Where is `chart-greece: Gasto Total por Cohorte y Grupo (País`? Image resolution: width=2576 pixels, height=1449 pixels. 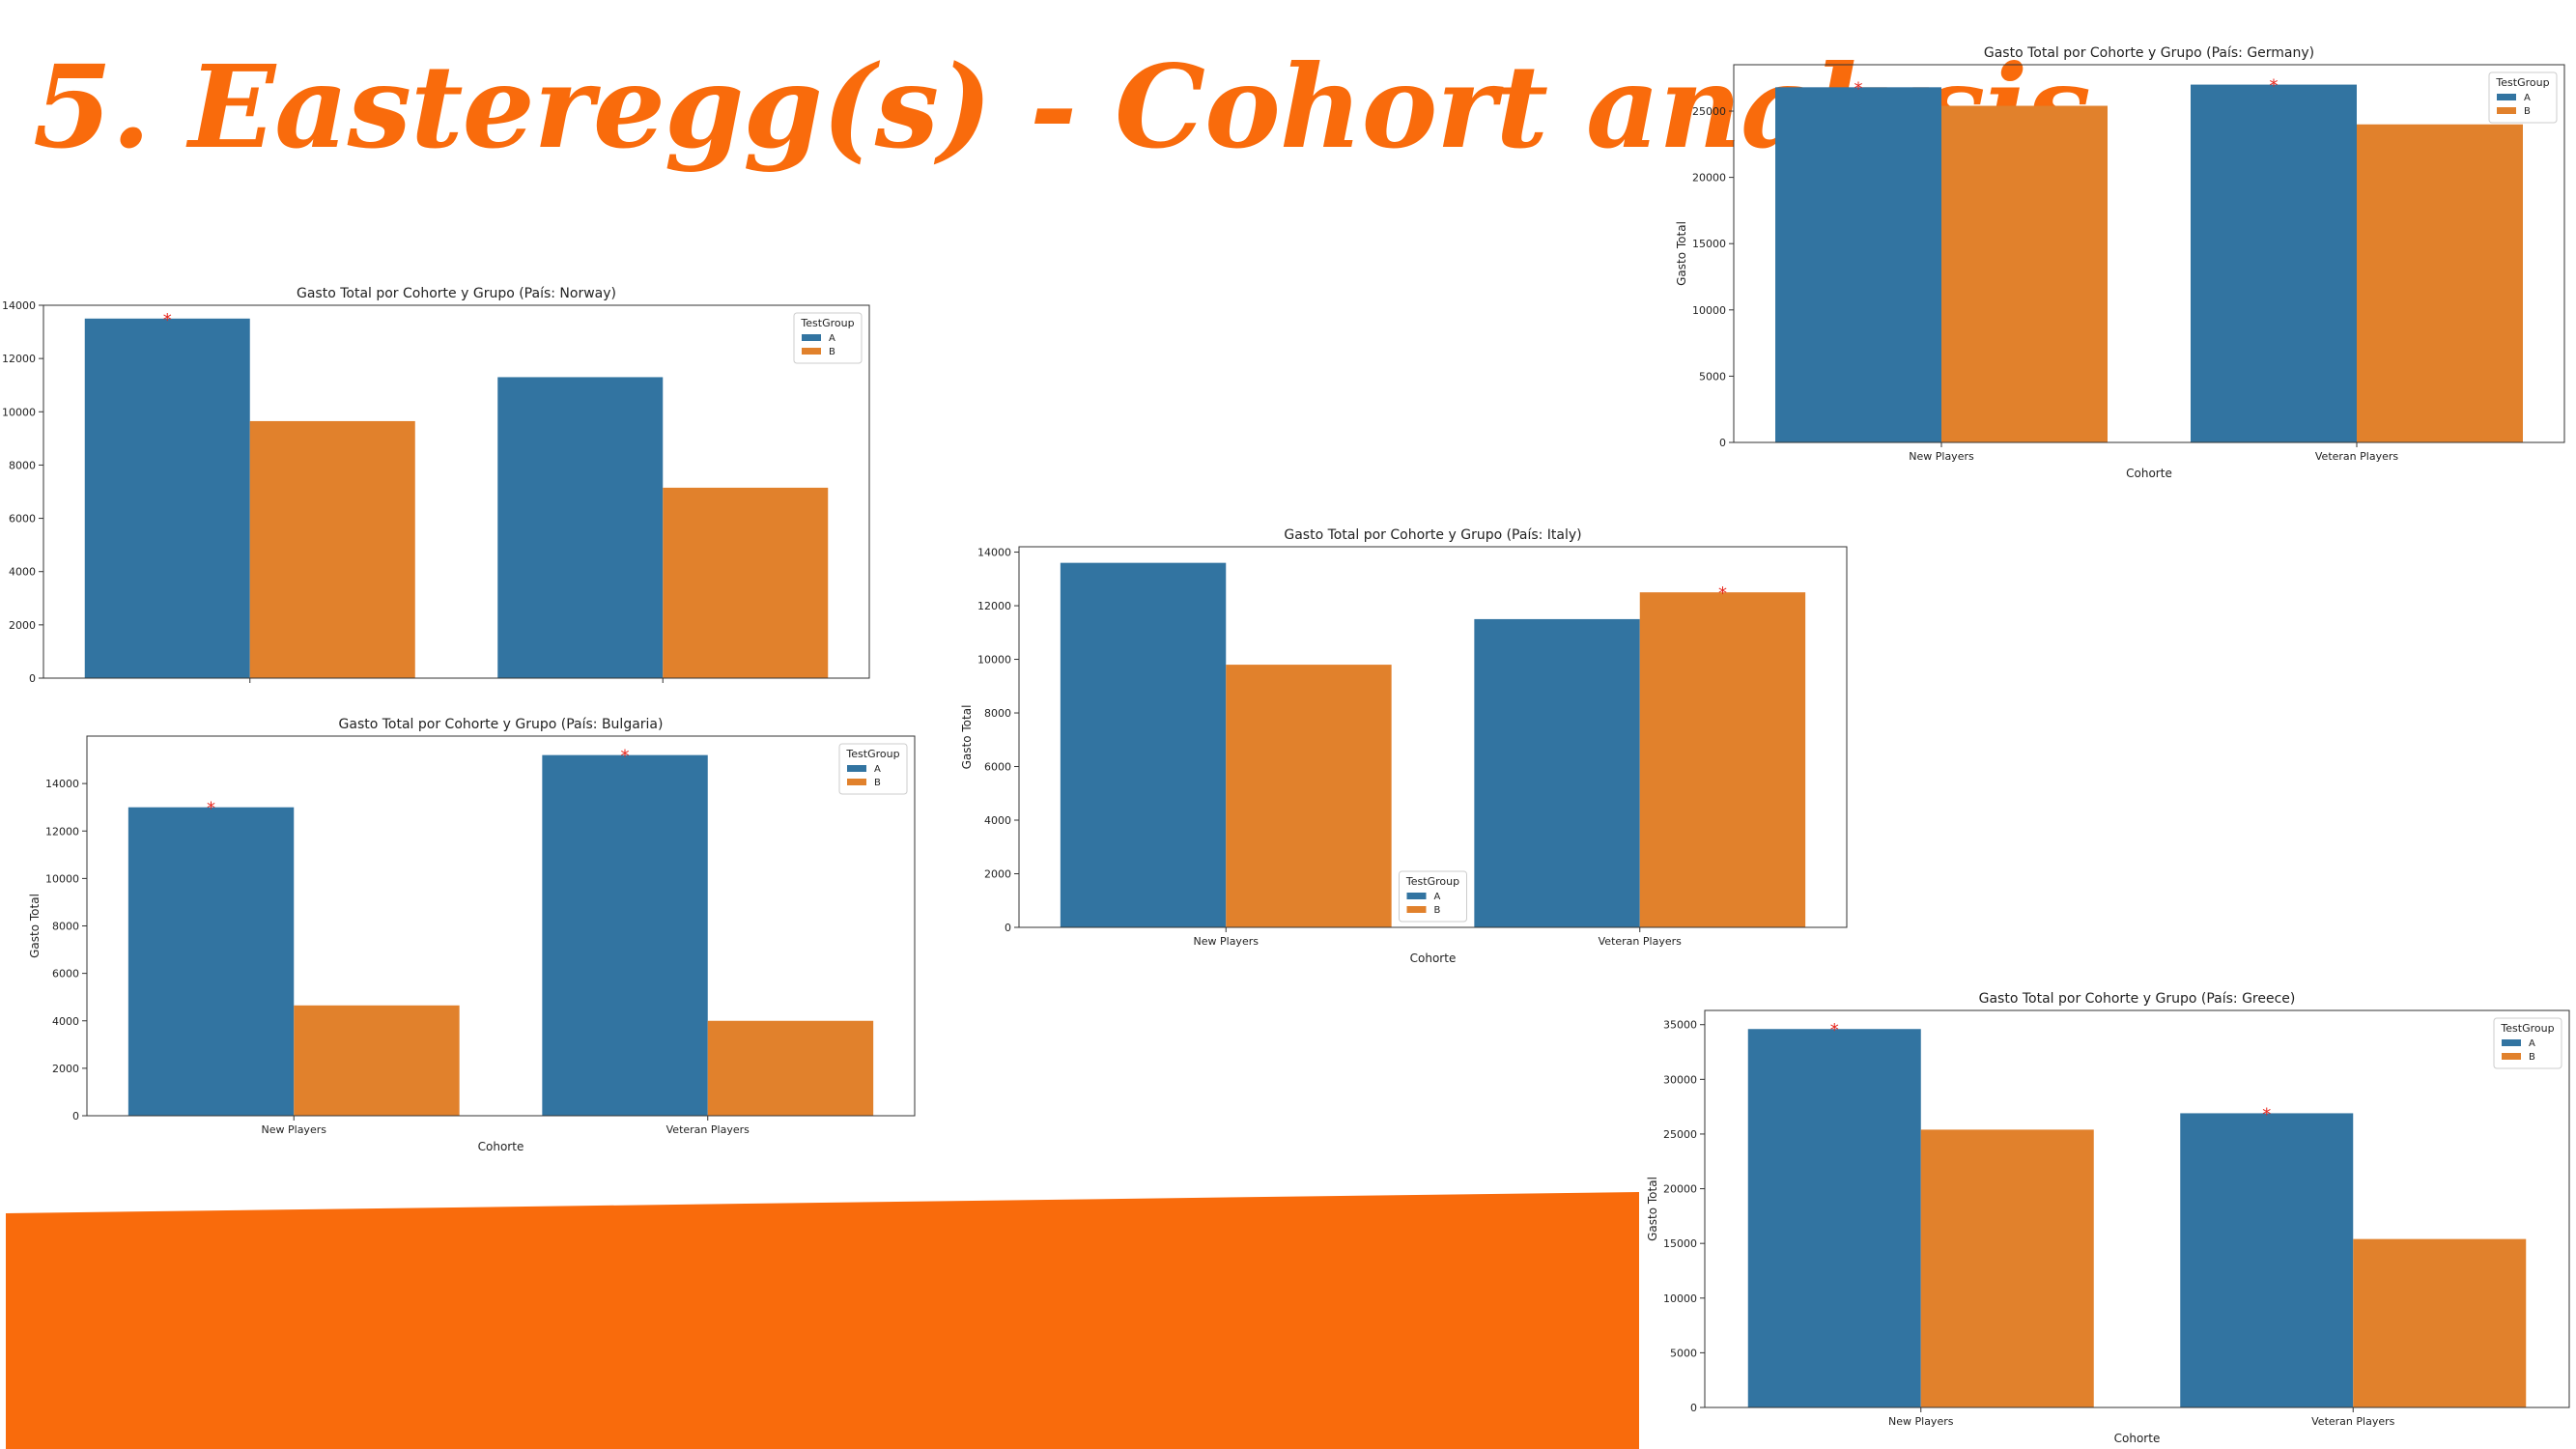 chart-greece: Gasto Total por Cohorte y Grupo (País is located at coordinates (2108, 1218).